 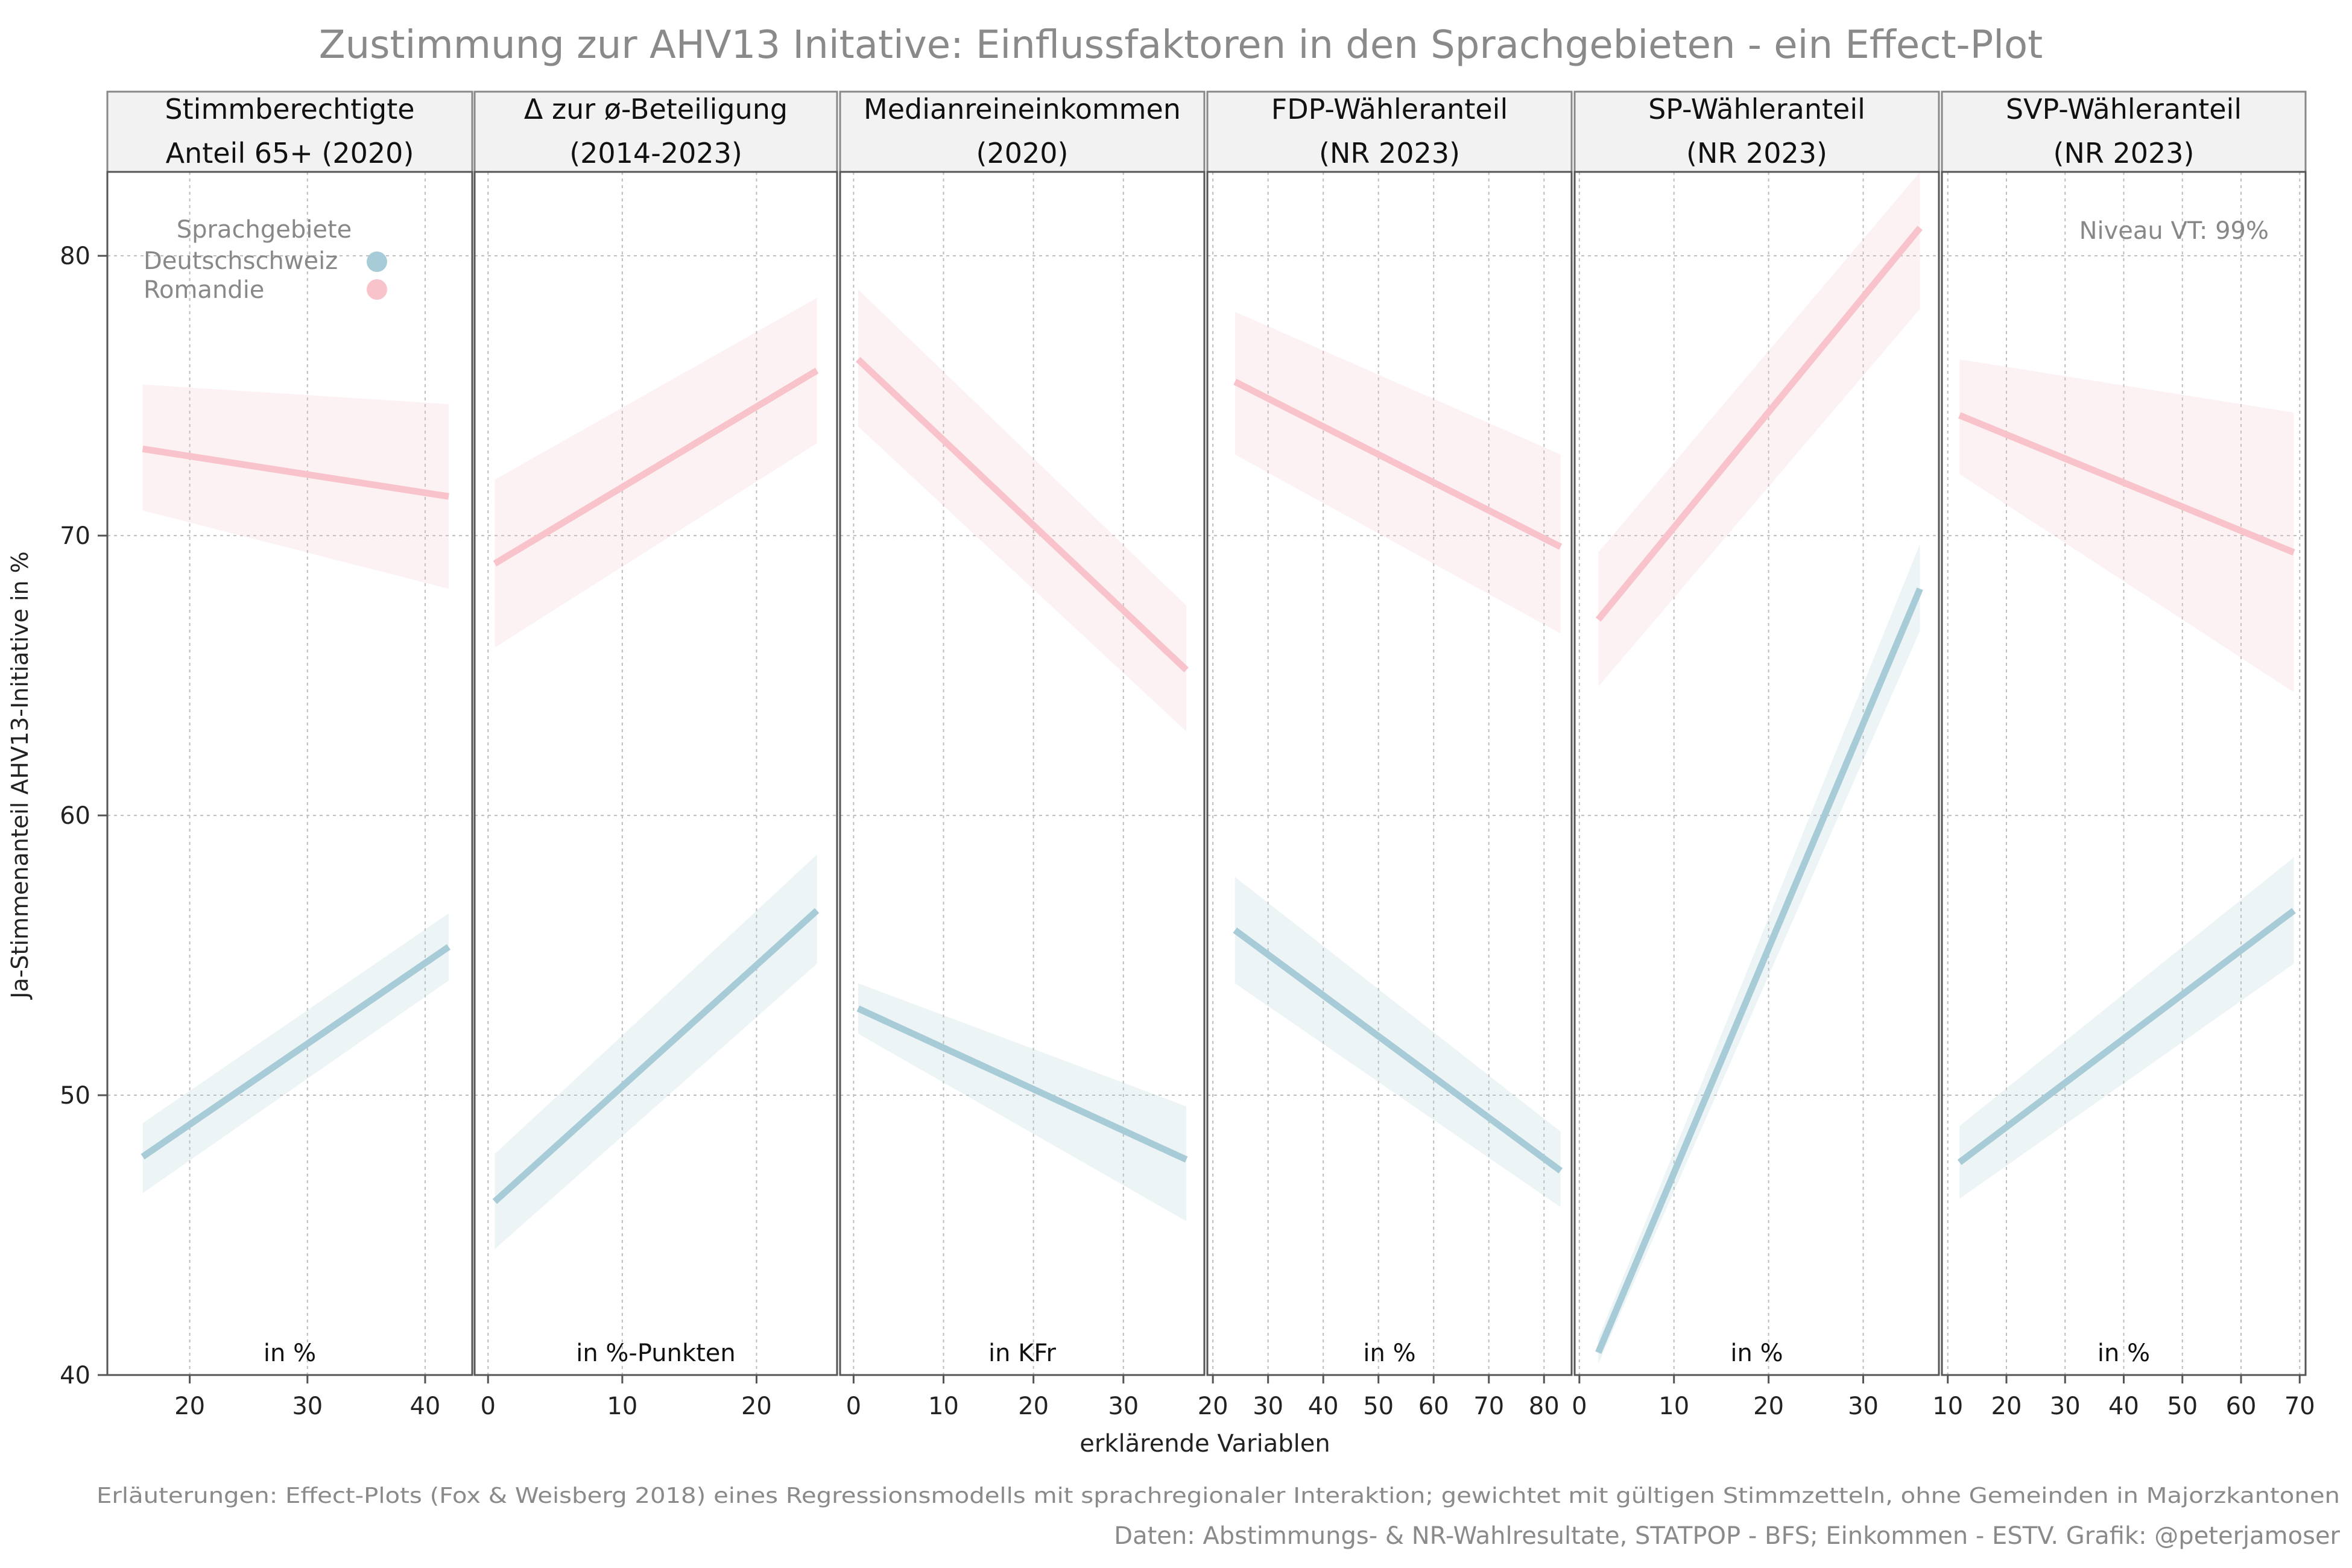 I want to click on y-axis-label: Ja-Stimmenanteil AHV13-Initiative in %, so click(x=20, y=775).